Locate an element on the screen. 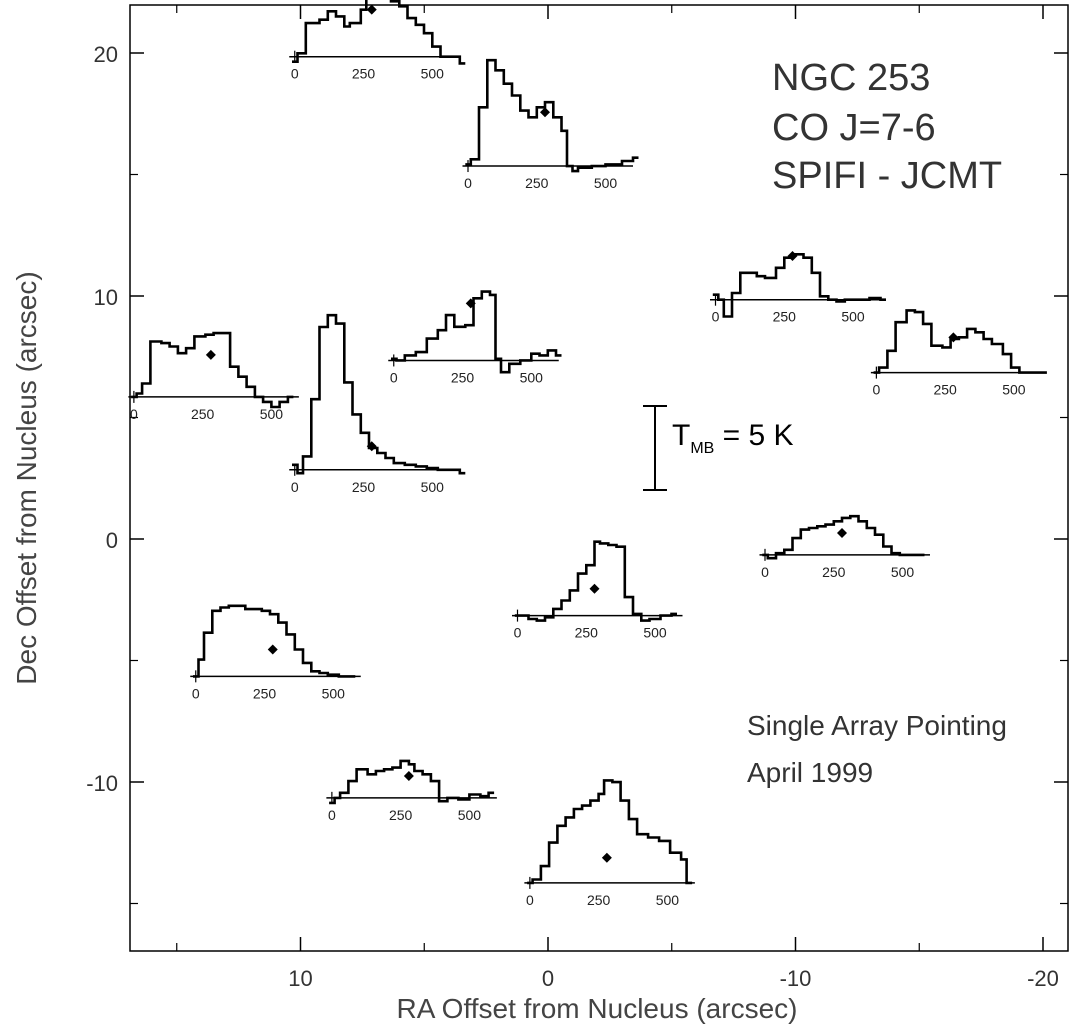  y-tick-label: 0 is located at coordinates (112, 540).